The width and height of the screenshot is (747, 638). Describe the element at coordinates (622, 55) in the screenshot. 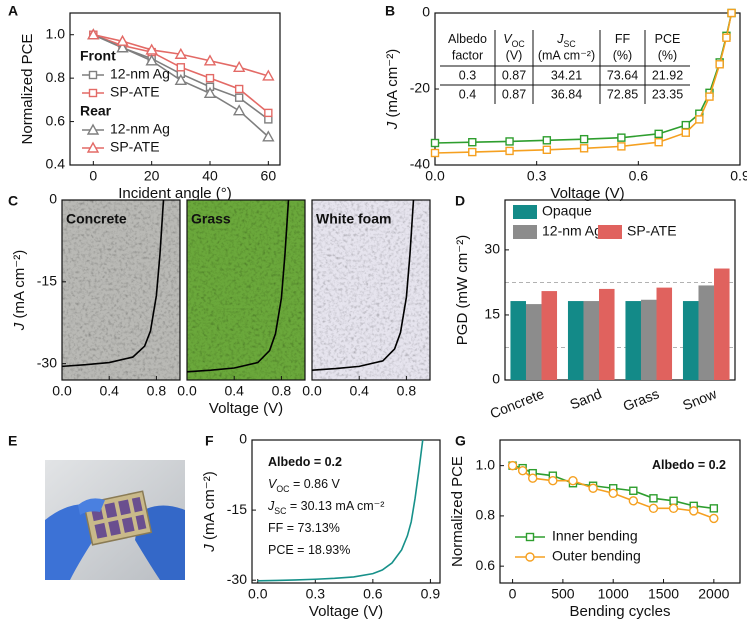

I see `table-header-unit: (%)` at that location.